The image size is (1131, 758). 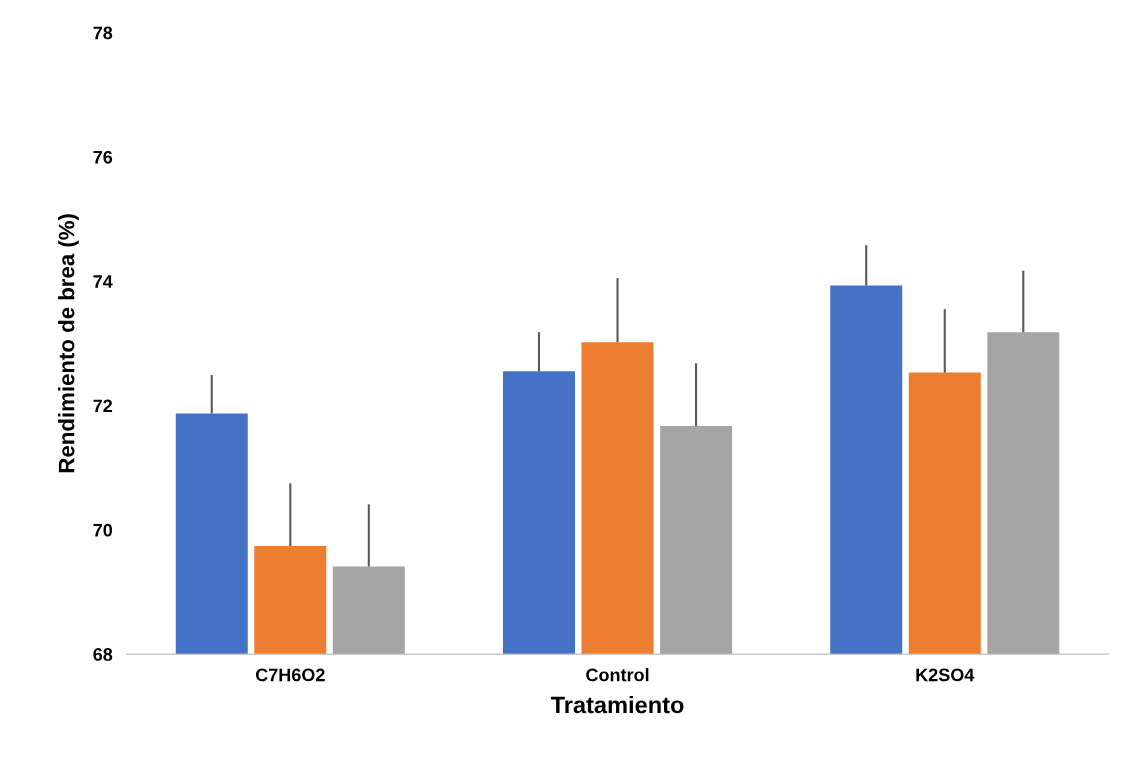 What do you see at coordinates (103, 654) in the screenshot?
I see `y-tick-label: 68` at bounding box center [103, 654].